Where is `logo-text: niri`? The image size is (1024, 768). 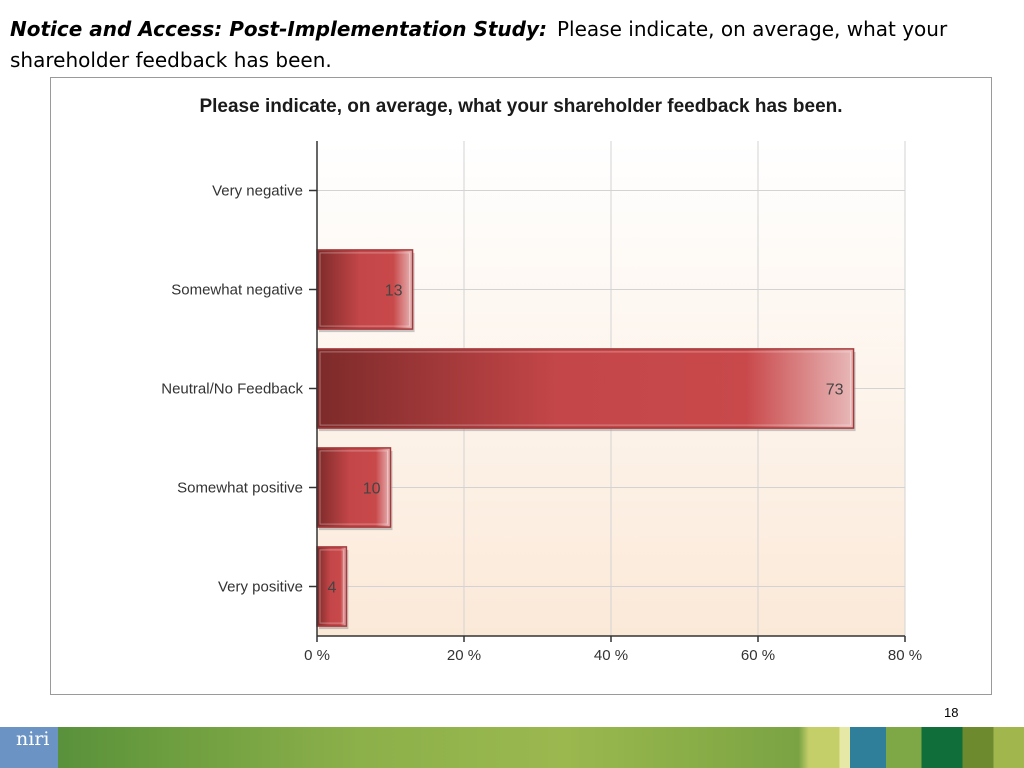 logo-text: niri is located at coordinates (33, 739).